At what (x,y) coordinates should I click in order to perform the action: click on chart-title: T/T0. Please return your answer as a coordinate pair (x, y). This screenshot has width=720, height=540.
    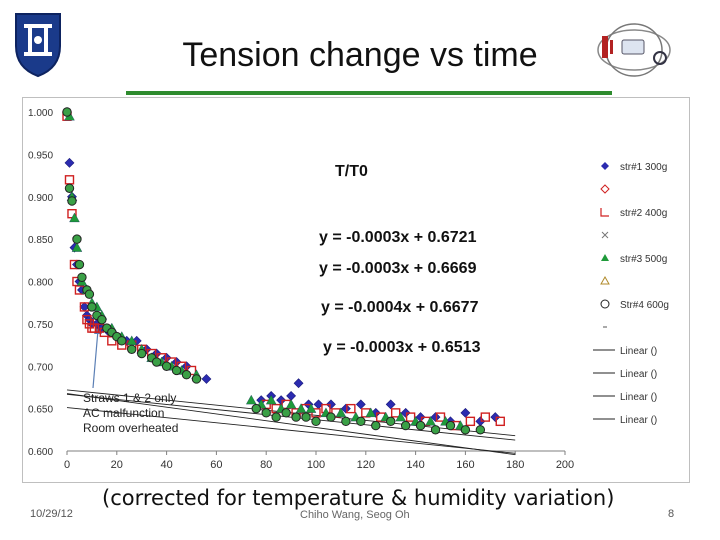
    Looking at the image, I should click on (351, 171).